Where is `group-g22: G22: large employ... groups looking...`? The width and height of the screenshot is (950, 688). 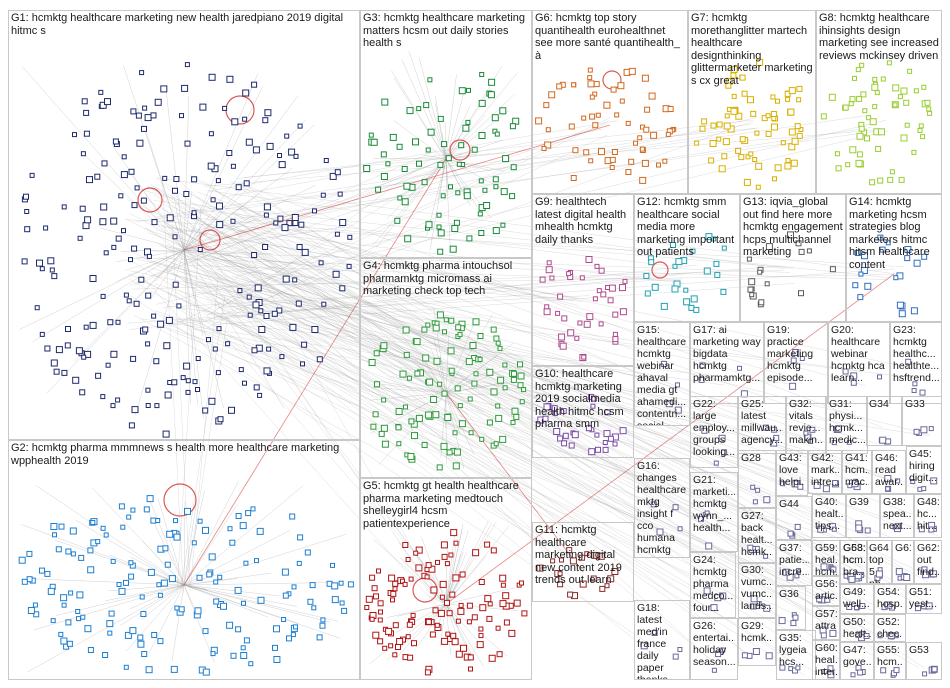 group-g22: G22: large employ... groups looking... is located at coordinates (714, 432).